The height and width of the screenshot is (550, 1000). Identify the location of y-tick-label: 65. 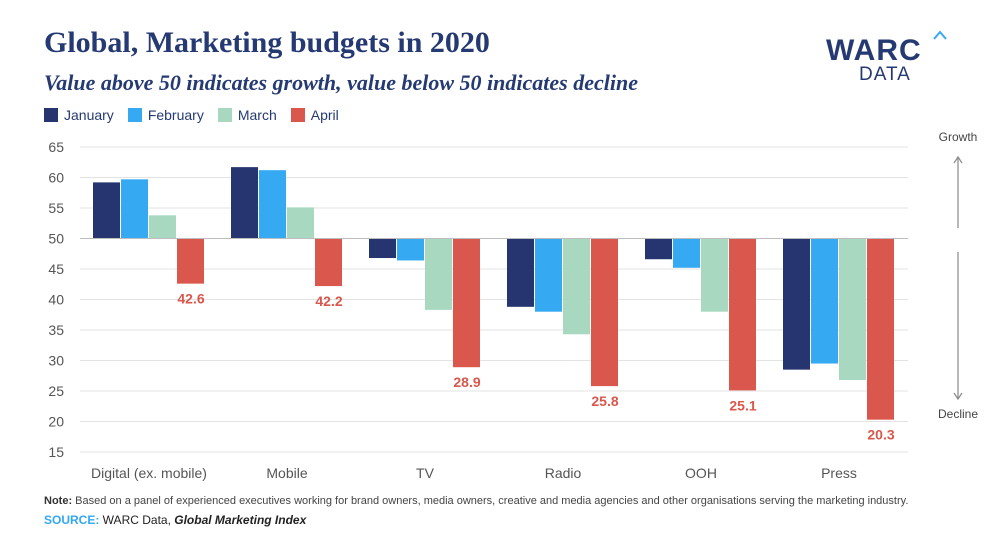
(56, 147).